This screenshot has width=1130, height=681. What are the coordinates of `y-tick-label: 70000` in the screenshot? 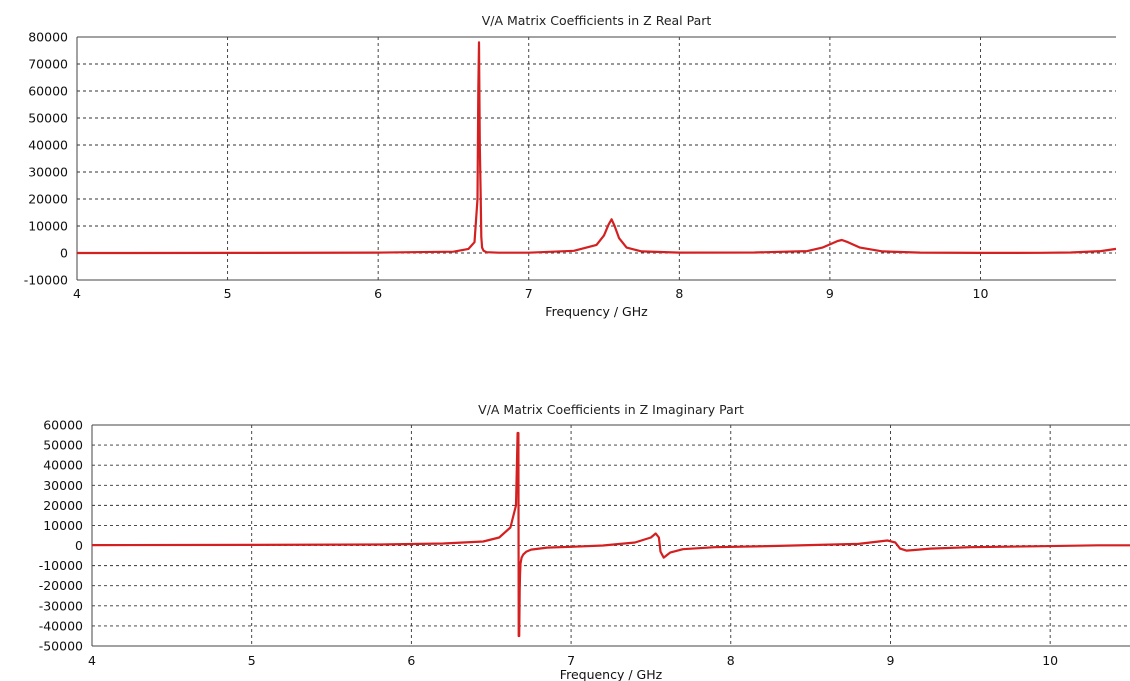 It's located at (48, 64).